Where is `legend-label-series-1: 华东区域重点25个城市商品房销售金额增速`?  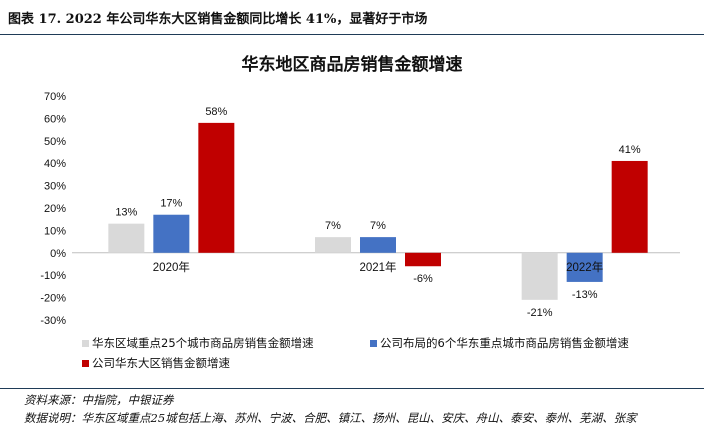 legend-label-series-1: 华东区域重点25个城市商品房销售金额增速 is located at coordinates (203, 343).